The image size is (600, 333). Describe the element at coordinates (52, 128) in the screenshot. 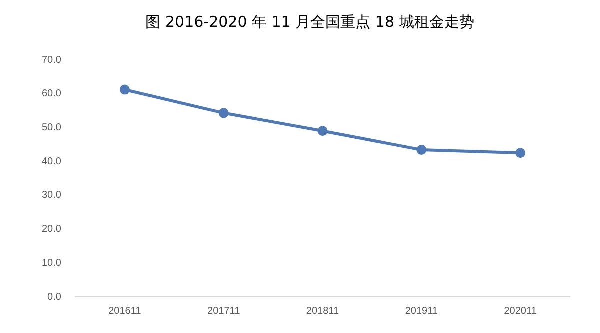

I see `y-tick-label: 50.0` at that location.